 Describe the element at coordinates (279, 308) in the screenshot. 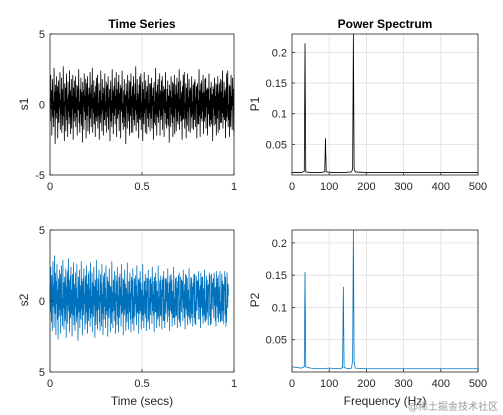

I see `spectrum-p2-ytick-label: 0.1` at that location.